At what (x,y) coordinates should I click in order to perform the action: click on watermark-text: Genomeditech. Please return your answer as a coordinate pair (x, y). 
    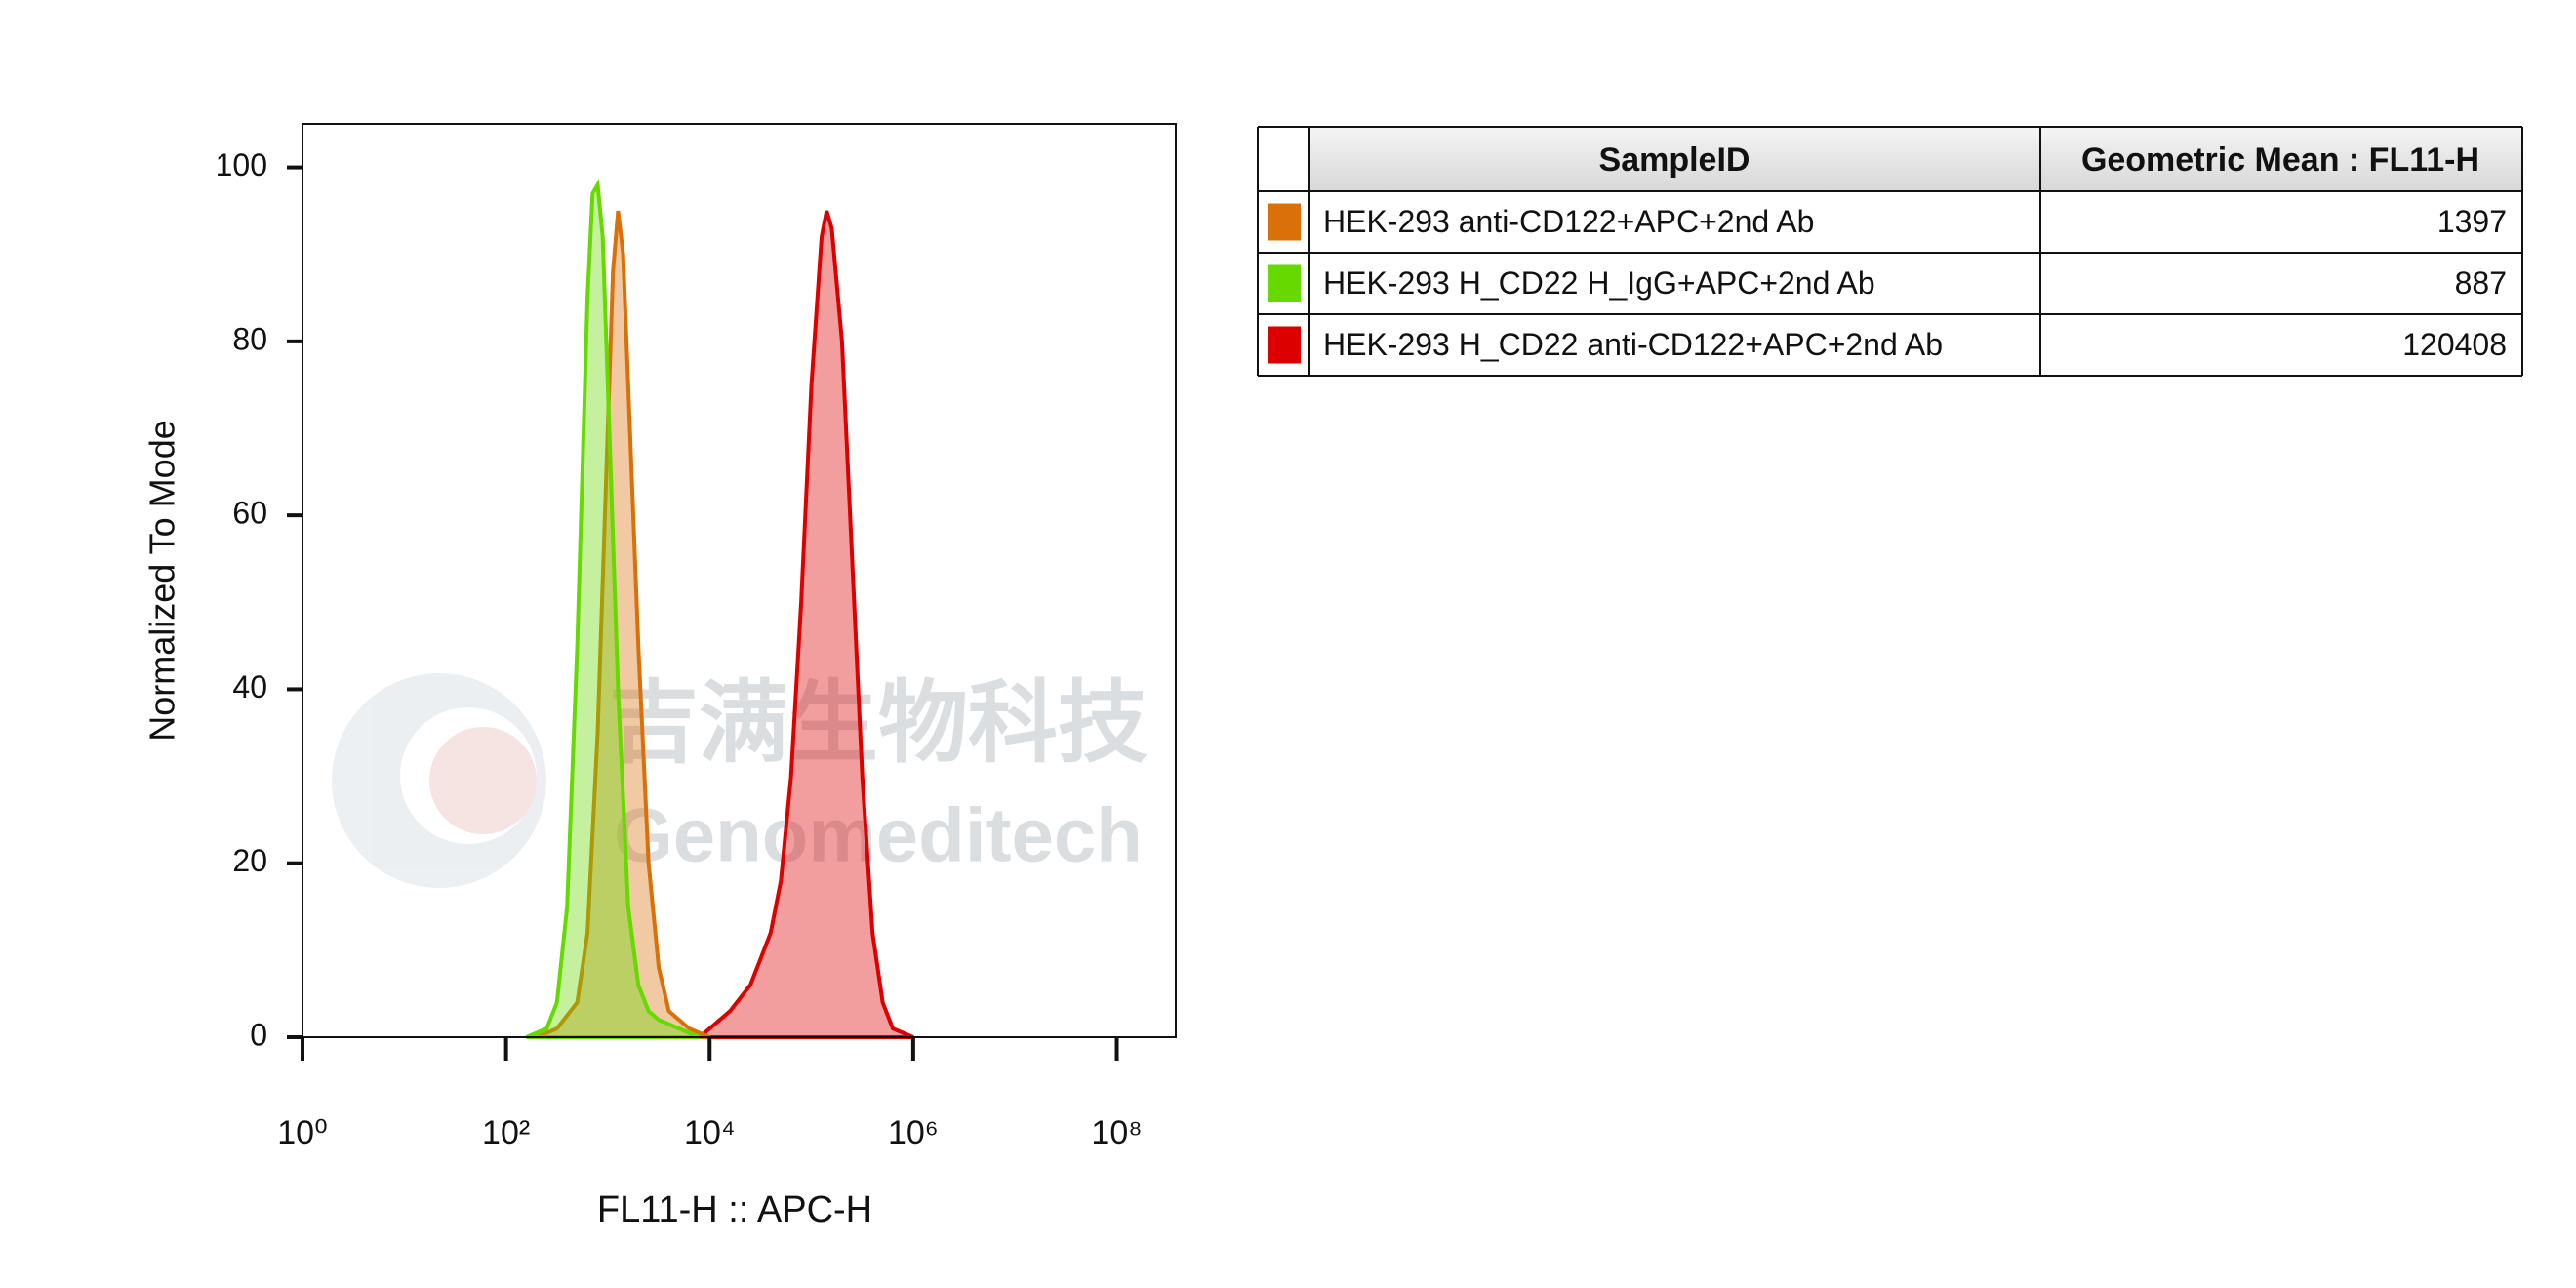
    Looking at the image, I should click on (878, 835).